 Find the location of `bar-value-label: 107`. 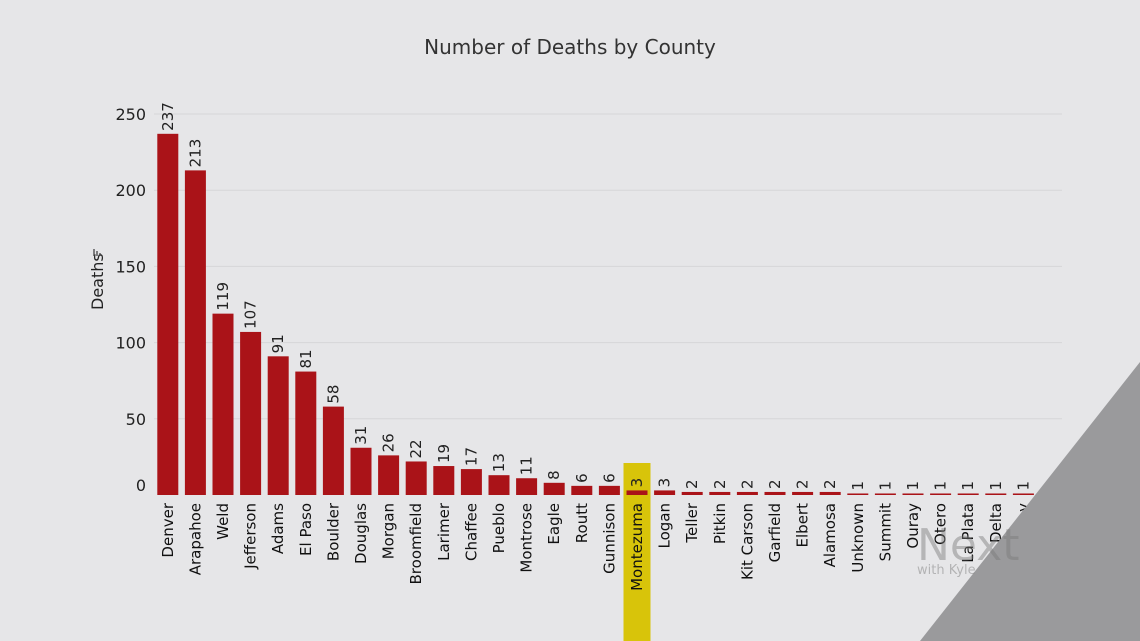

bar-value-label: 107 is located at coordinates (251, 314).